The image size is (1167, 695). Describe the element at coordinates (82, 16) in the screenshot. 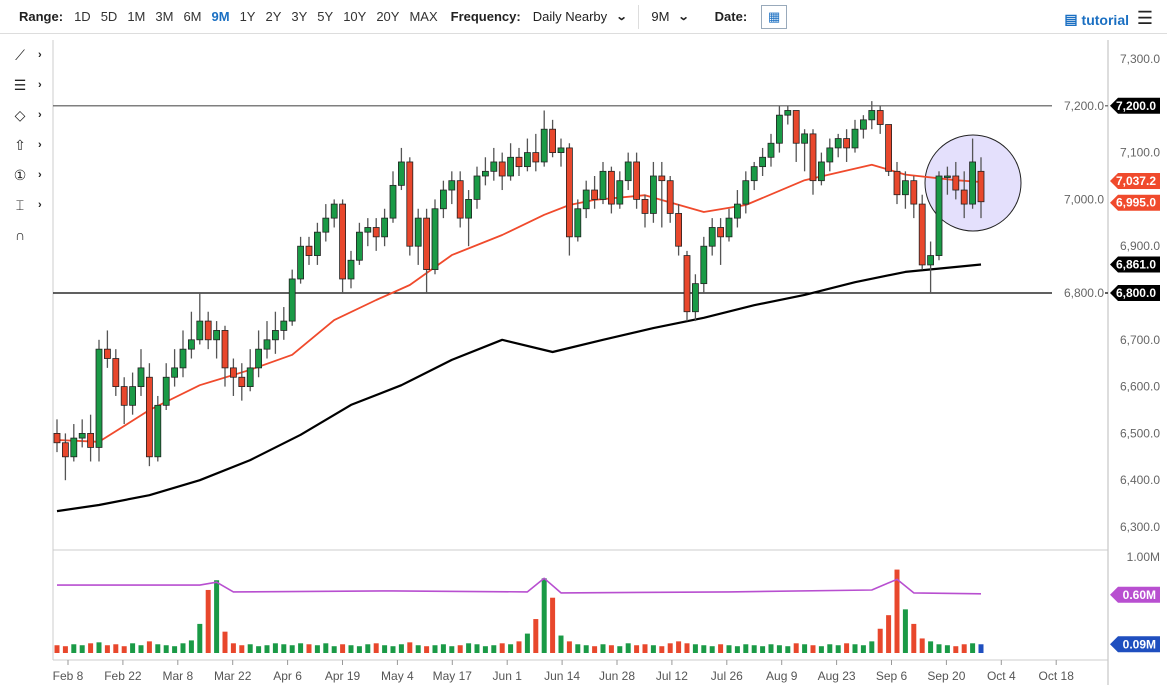

I see `range-1d: 1D` at that location.